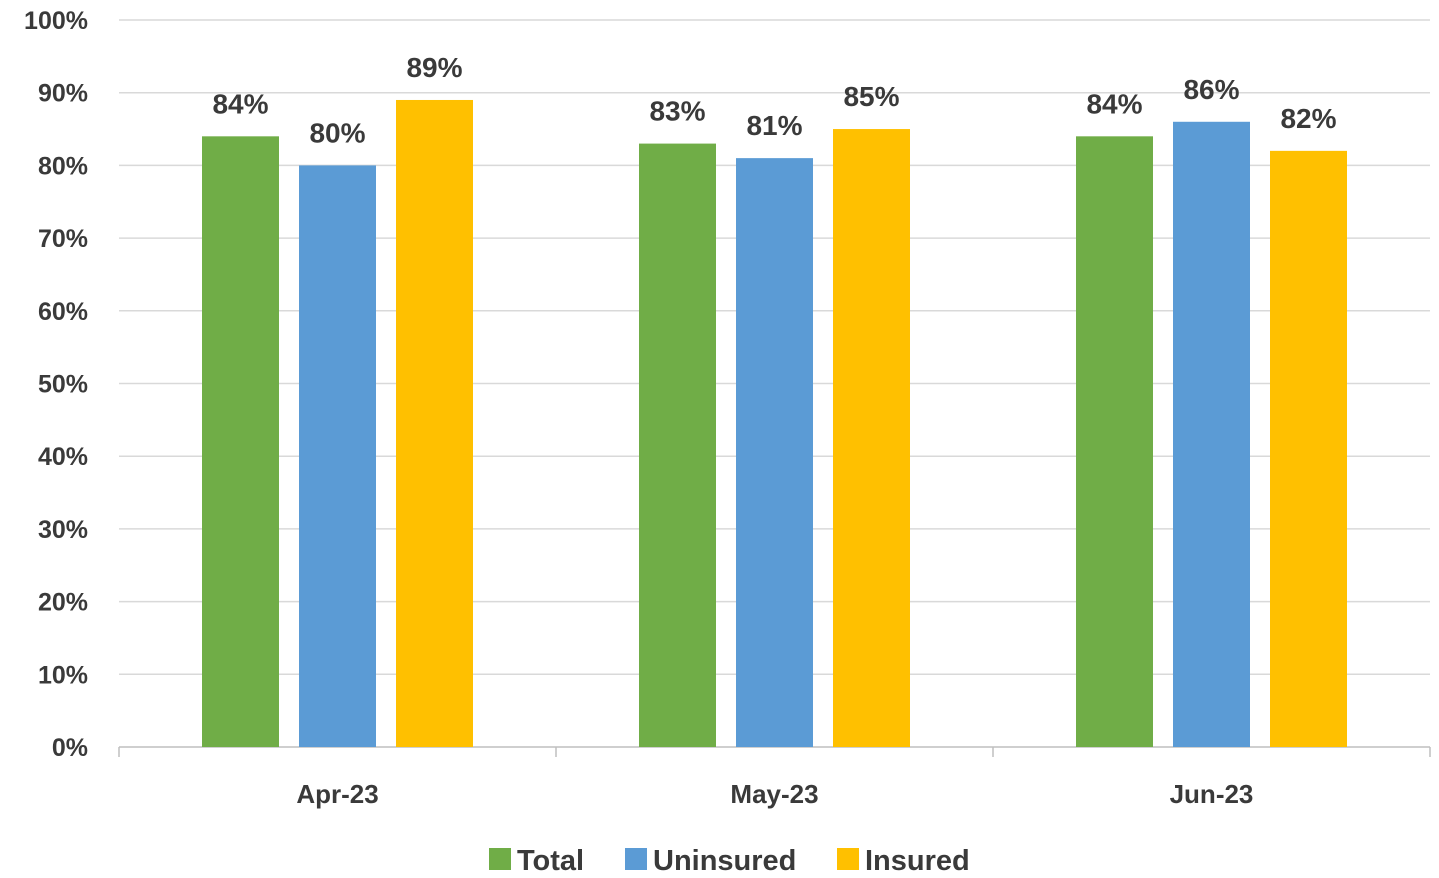  I want to click on data-label: 89%, so click(434, 67).